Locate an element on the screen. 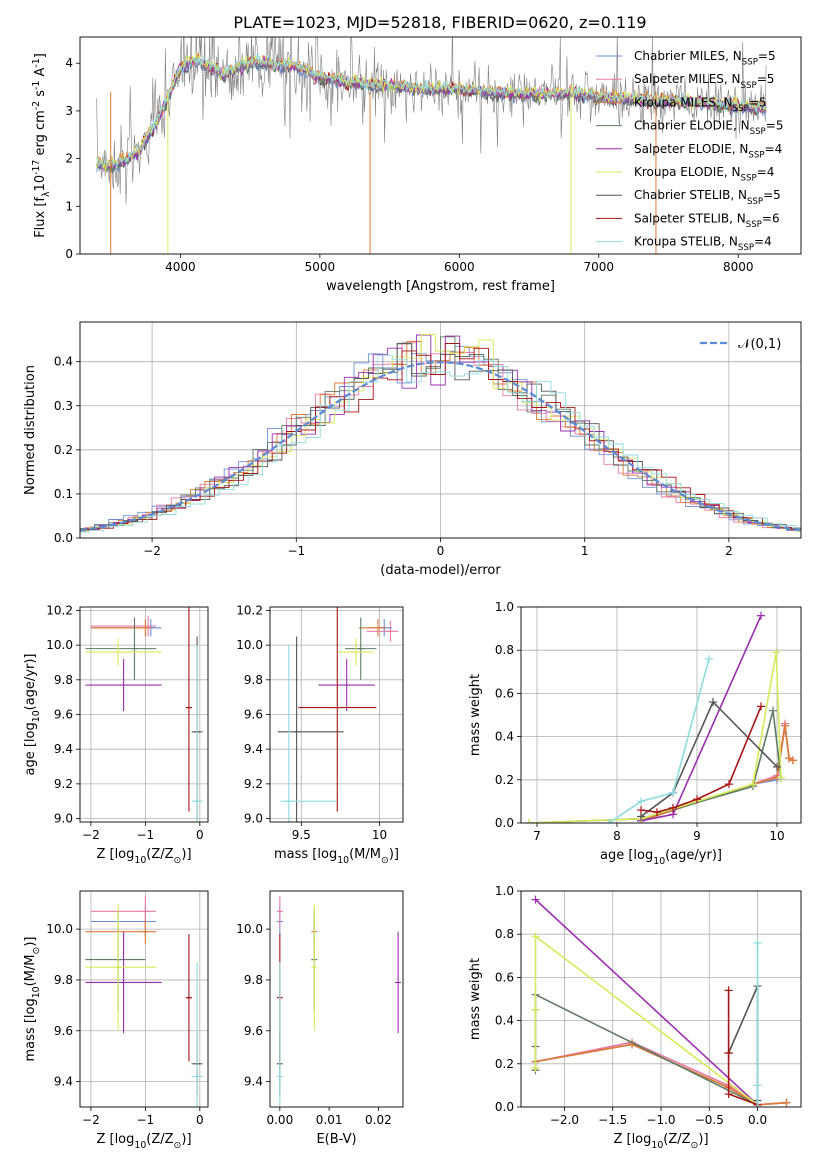 Image resolution: width=819 pixels, height=1170 pixels. legend-label-7: Salpeter STELIB, NSSP=6 is located at coordinates (707, 220).